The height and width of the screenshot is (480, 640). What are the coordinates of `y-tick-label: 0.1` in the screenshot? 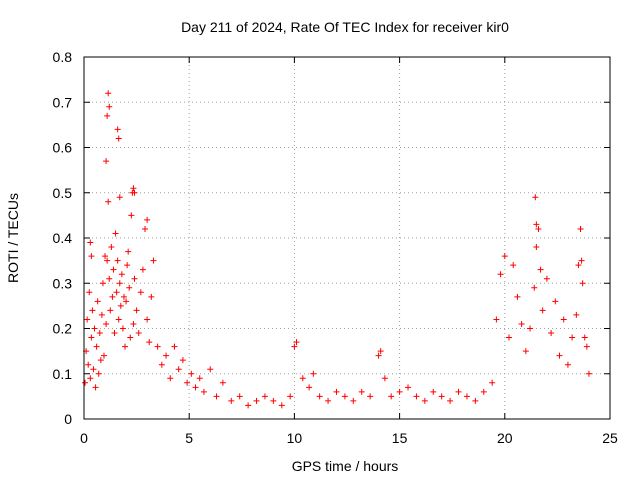 It's located at (63, 374).